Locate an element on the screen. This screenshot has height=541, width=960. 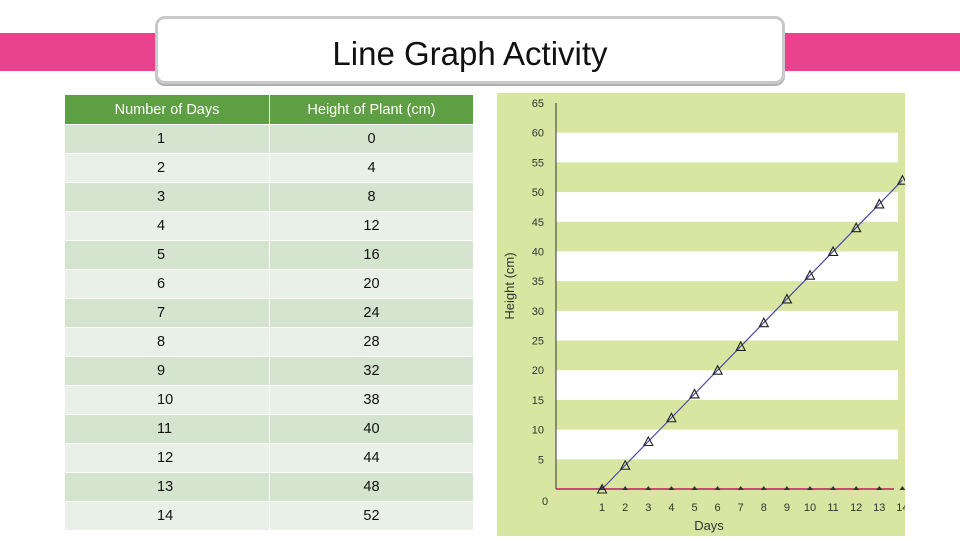
table-row: 14 52 is located at coordinates (269, 516).